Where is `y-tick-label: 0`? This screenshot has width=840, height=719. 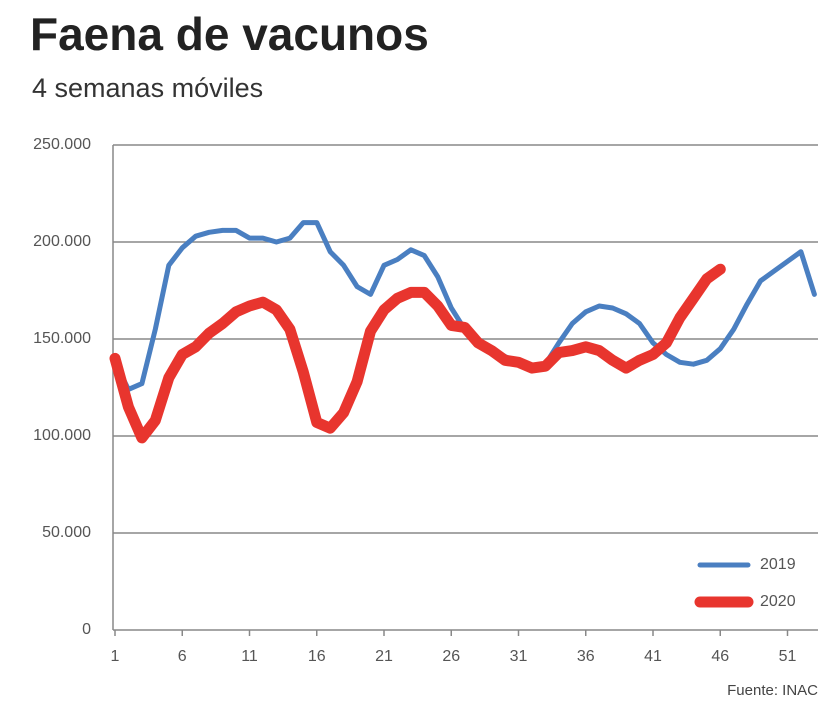 y-tick-label: 0 is located at coordinates (86, 629).